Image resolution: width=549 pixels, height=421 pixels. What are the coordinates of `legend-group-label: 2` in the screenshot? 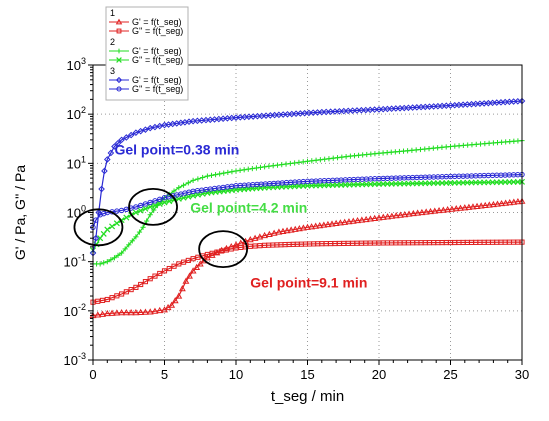 It's located at (112, 42).